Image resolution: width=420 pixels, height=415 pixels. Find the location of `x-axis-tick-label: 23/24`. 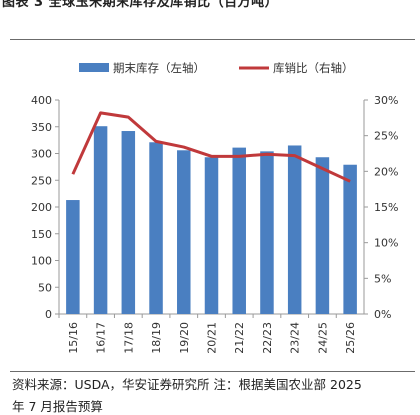

x-axis-tick-label: 23/24 is located at coordinates (295, 338).